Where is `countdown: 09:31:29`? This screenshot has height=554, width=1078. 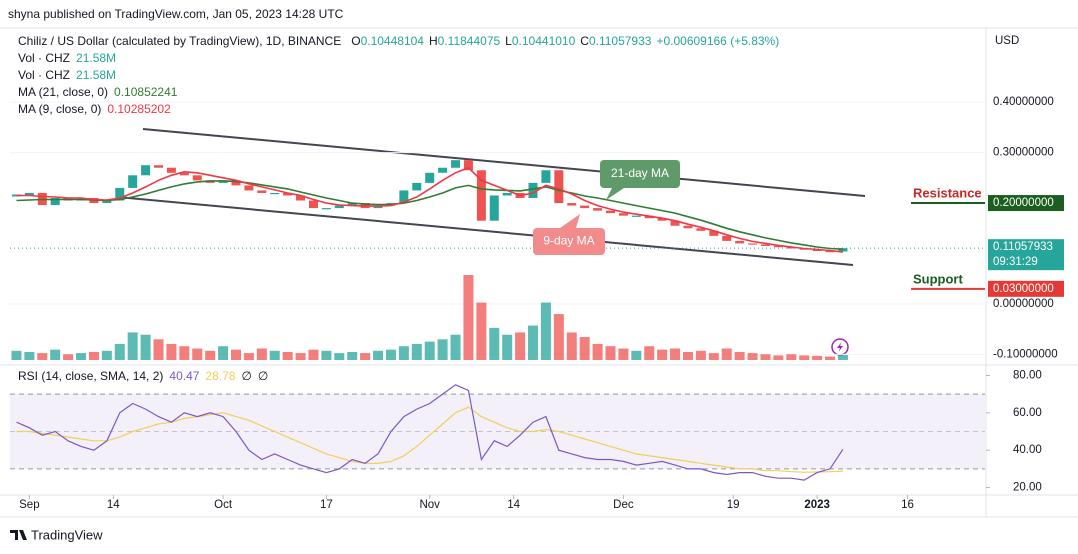 countdown: 09:31:29 is located at coordinates (1015, 262).